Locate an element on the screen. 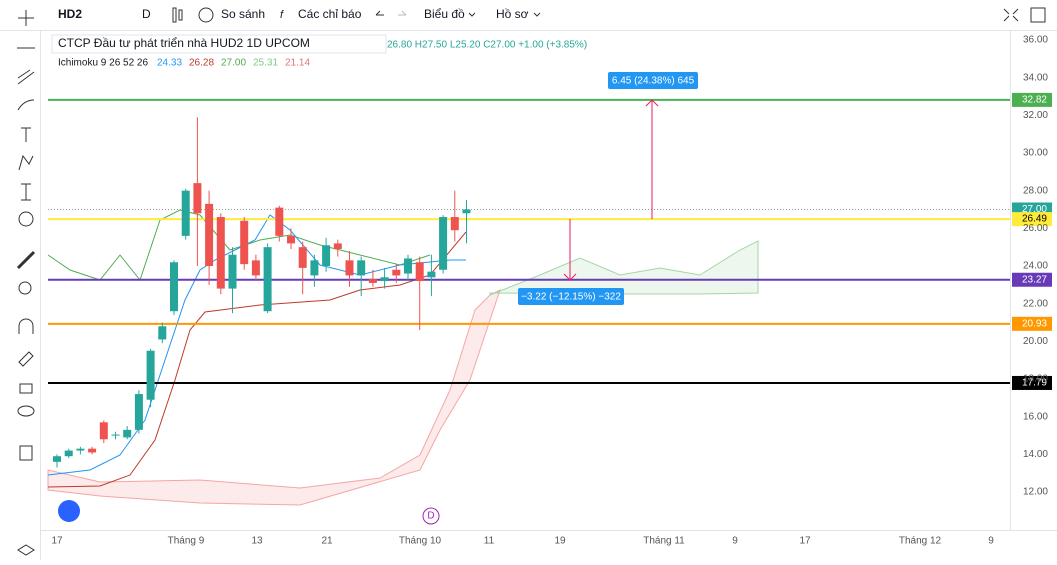 Image resolution: width=1057 pixels, height=565 pixels. magnet is located at coordinates (26, 326).